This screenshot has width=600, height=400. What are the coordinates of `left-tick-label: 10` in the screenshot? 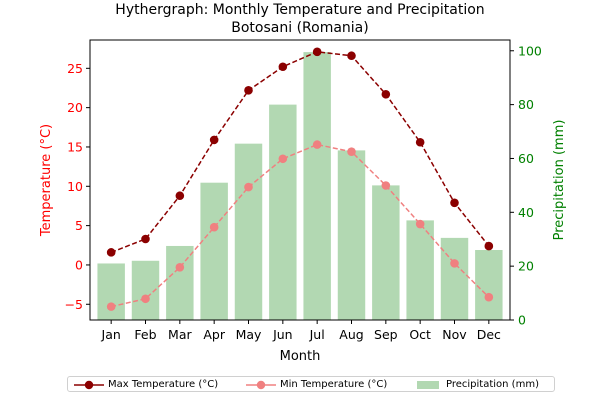 It's located at (75, 186).